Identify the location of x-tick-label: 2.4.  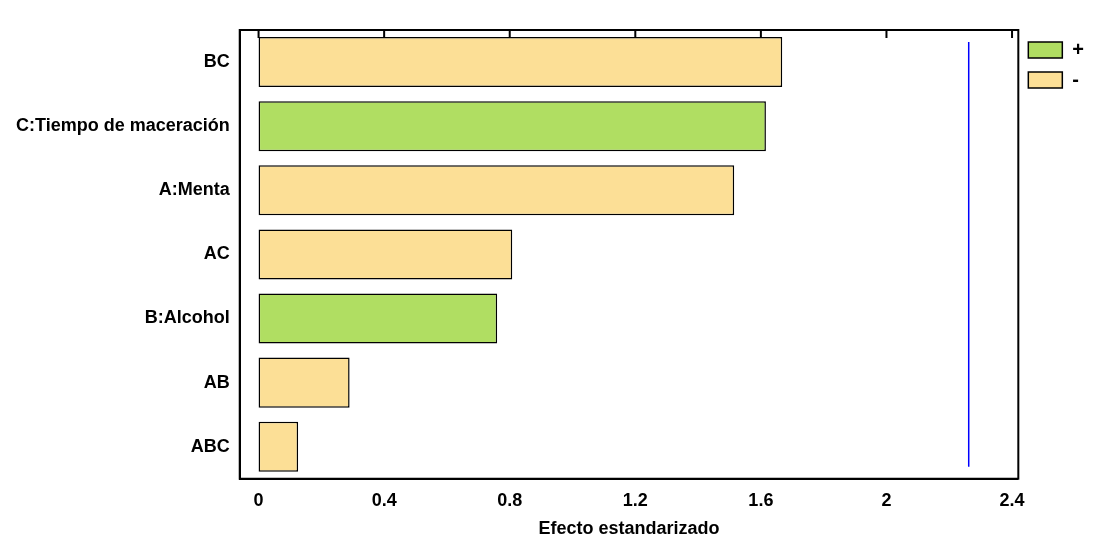
(1012, 499).